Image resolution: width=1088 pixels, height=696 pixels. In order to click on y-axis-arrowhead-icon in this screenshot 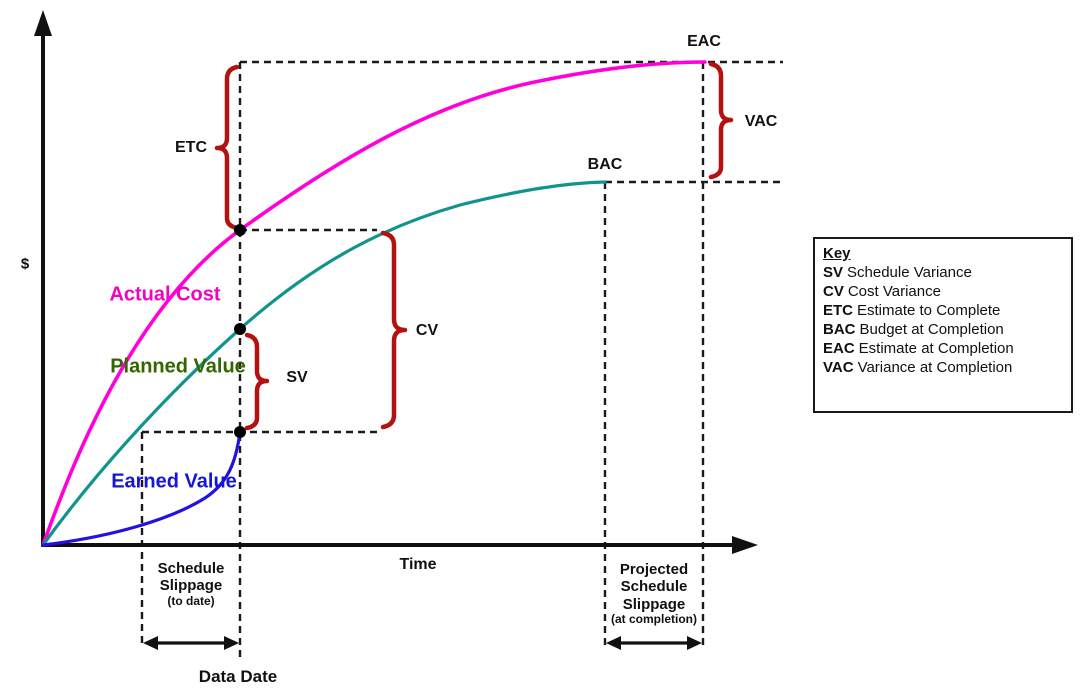, I will do `click(43, 23)`.